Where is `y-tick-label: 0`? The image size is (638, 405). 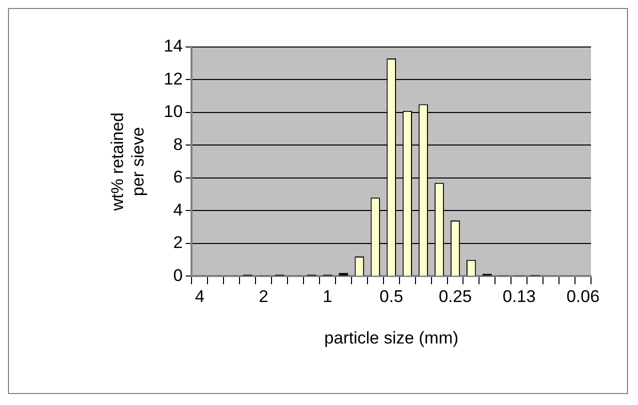 y-tick-label: 0 is located at coordinates (178, 275).